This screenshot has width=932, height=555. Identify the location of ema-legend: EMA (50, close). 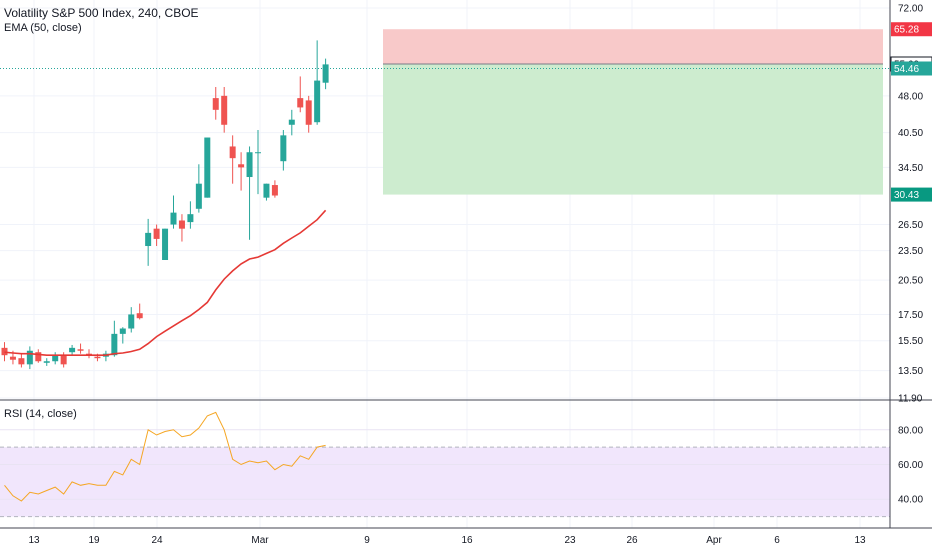
(43, 28).